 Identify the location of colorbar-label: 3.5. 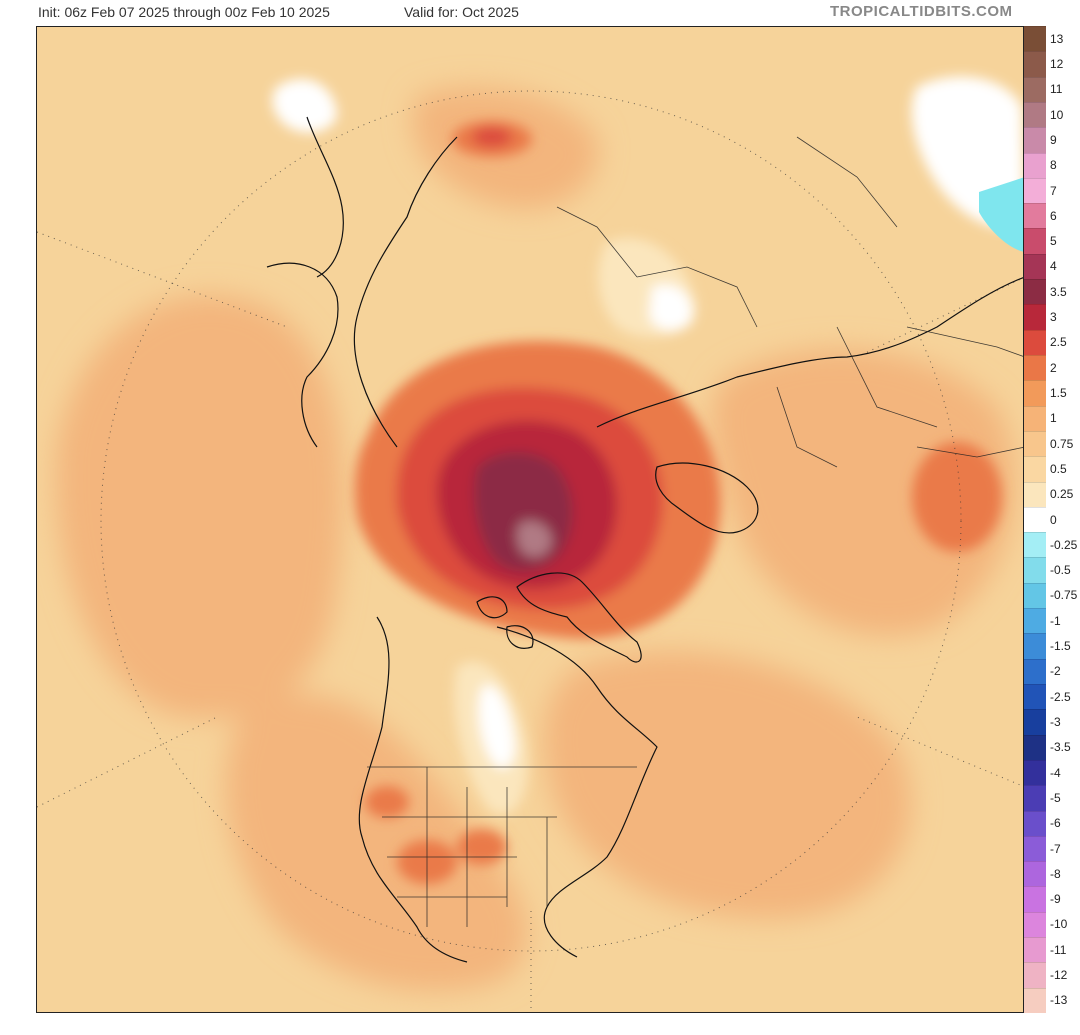
(1058, 291).